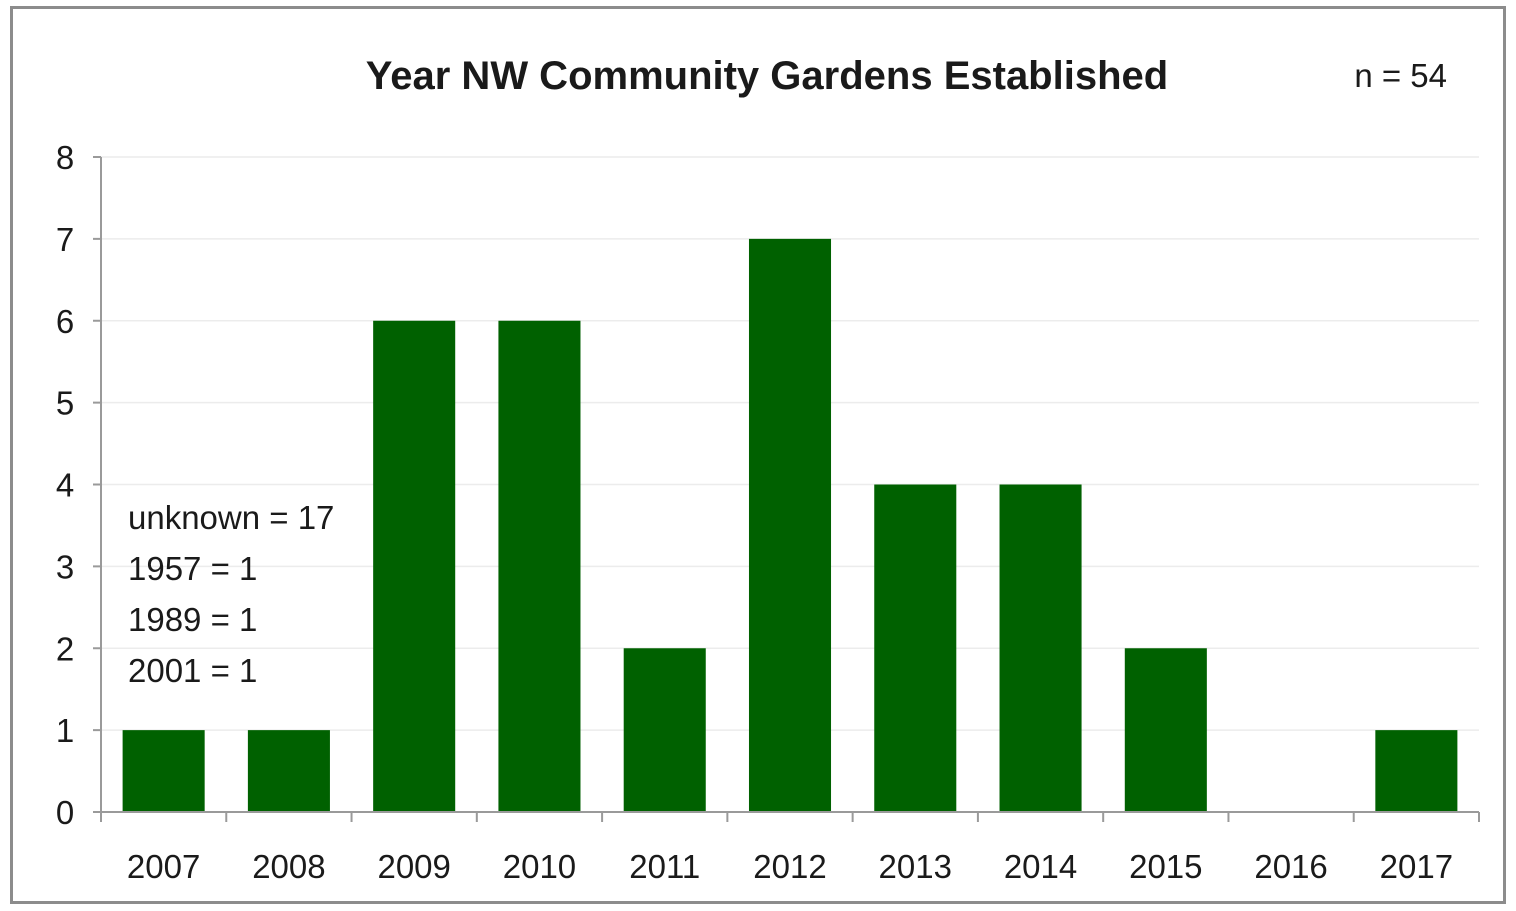 The image size is (1516, 911). What do you see at coordinates (1400, 75) in the screenshot?
I see `sample-size-label: n = 54` at bounding box center [1400, 75].